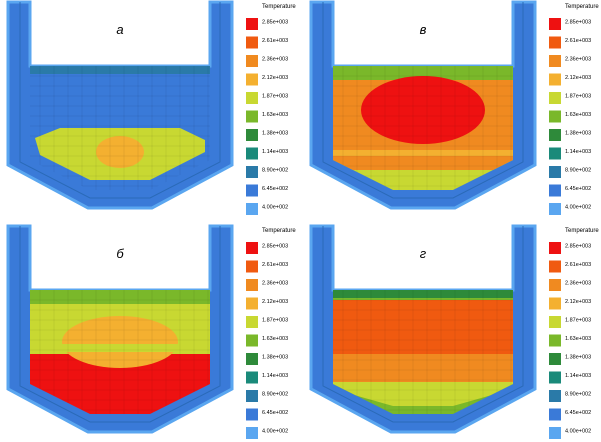 Image resolution: width=601 pixels, height=442 pixels. Describe the element at coordinates (119, 29) in the screenshot. I see `panel-label: а` at that location.